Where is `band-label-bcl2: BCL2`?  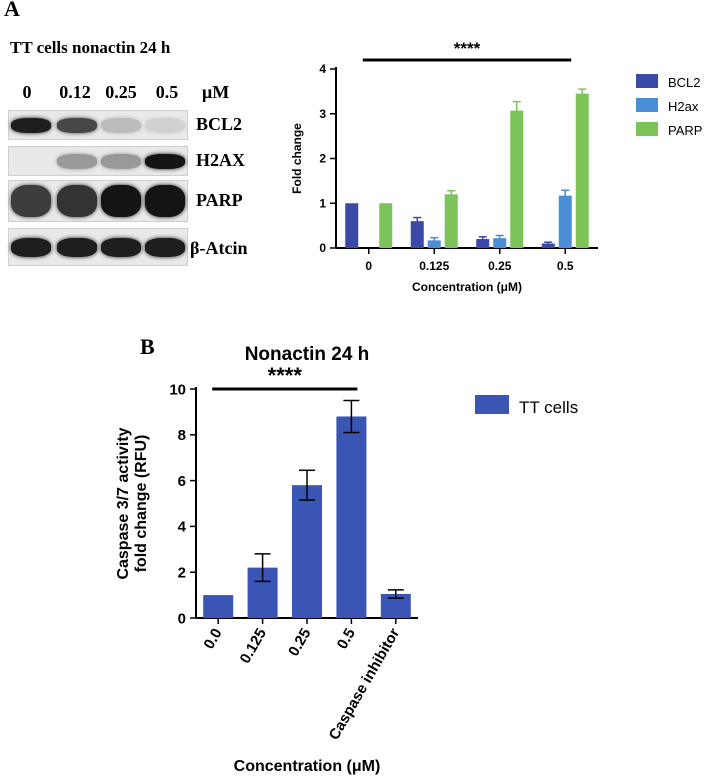 band-label-bcl2: BCL2 is located at coordinates (219, 124).